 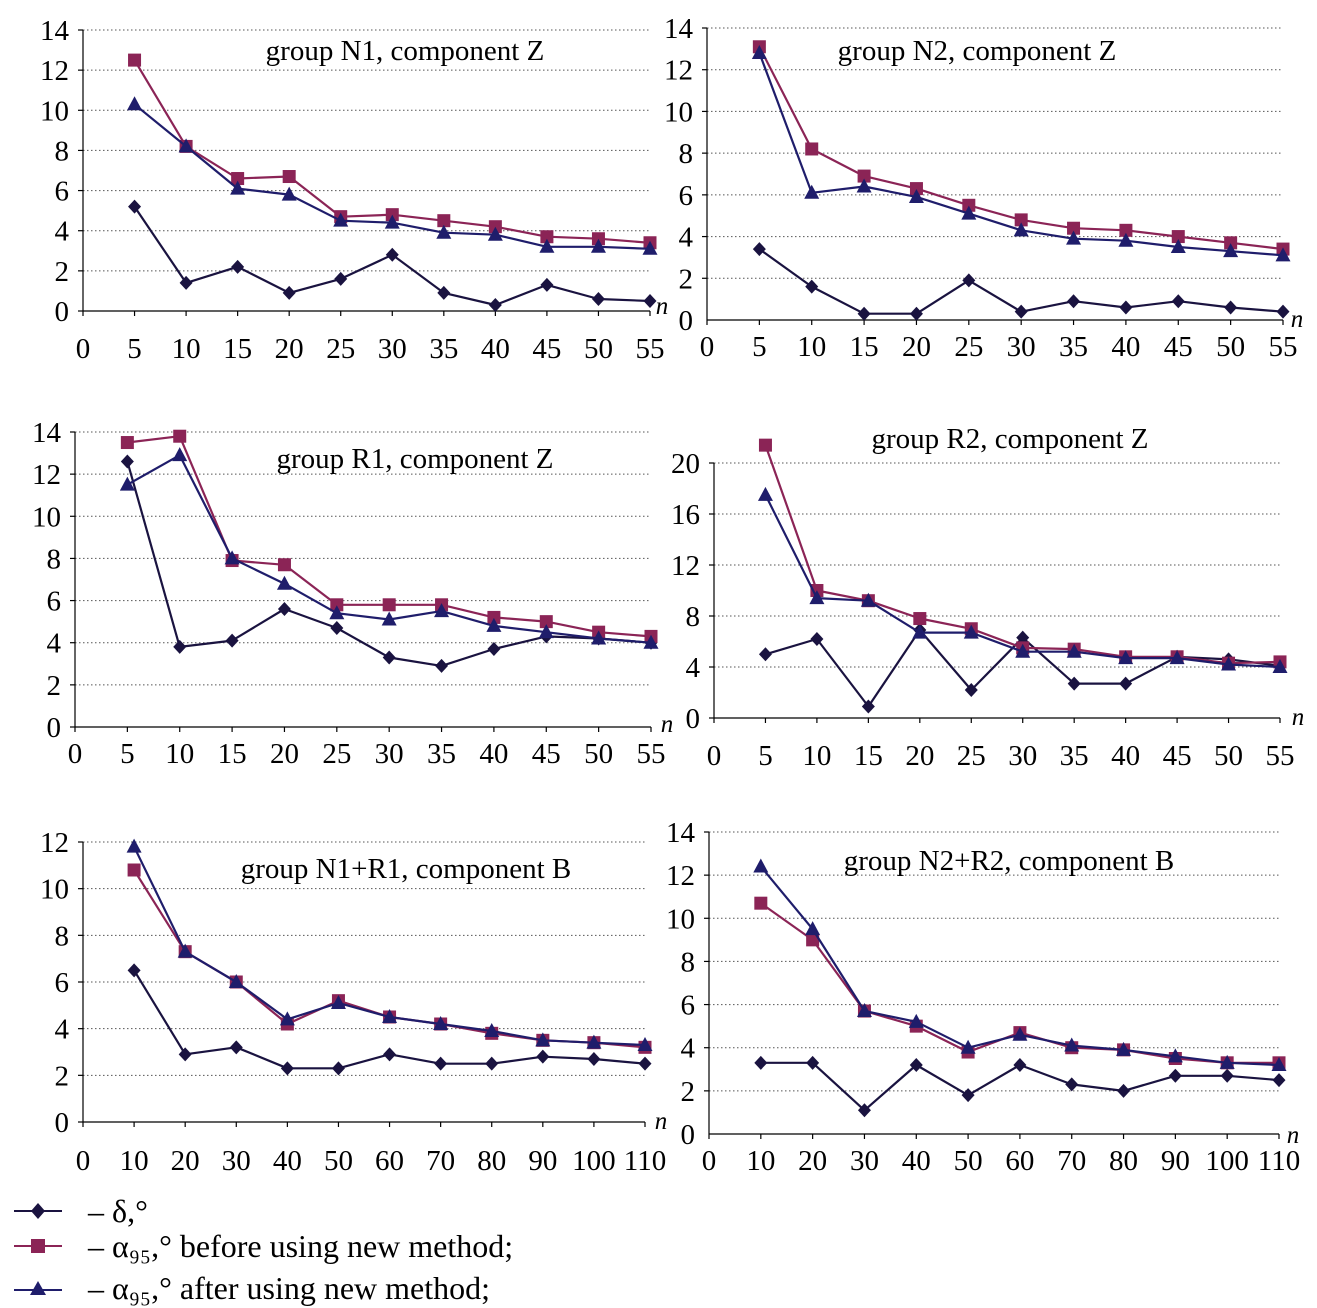 What do you see at coordinates (38, 1288) in the screenshot?
I see `legend-triangle-marker` at bounding box center [38, 1288].